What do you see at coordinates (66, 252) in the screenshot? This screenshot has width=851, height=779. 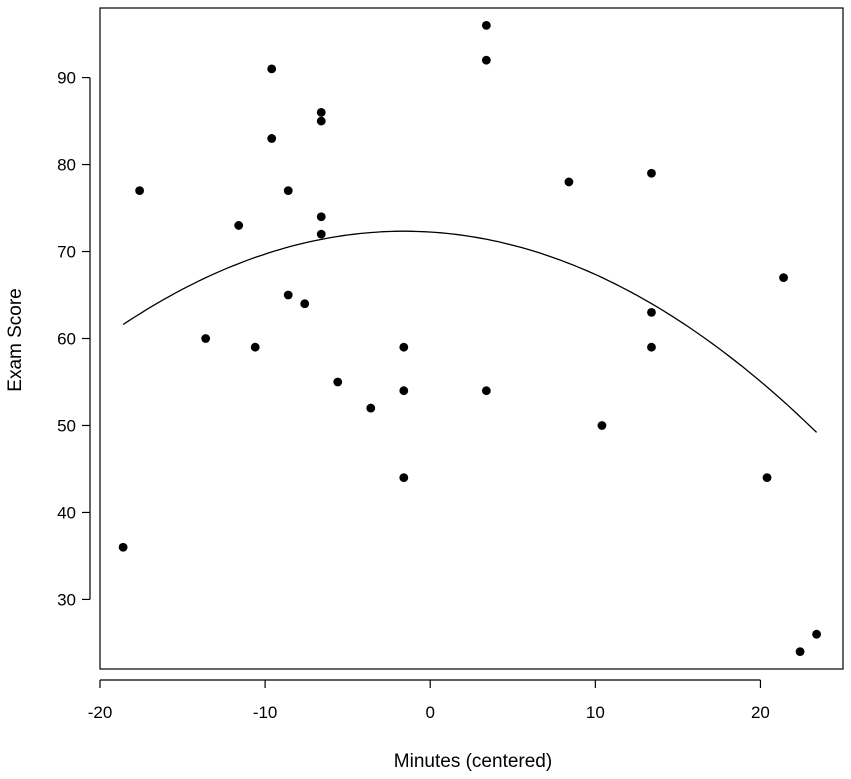 I see `y-tick-label: 70` at bounding box center [66, 252].